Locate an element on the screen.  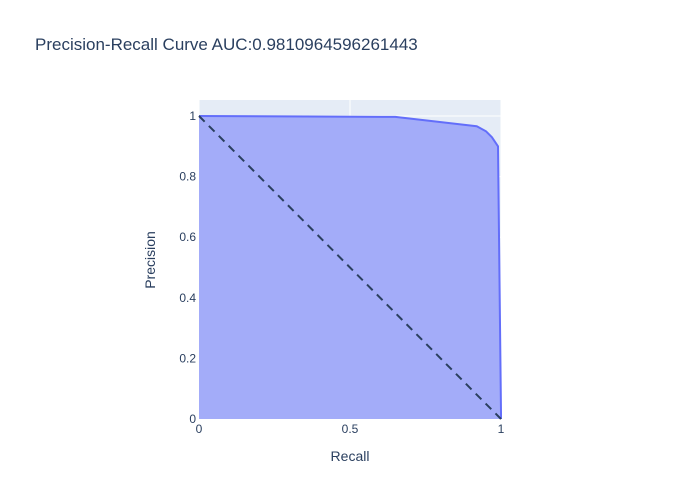
y-tick-label: 0.2 is located at coordinates (187, 358).